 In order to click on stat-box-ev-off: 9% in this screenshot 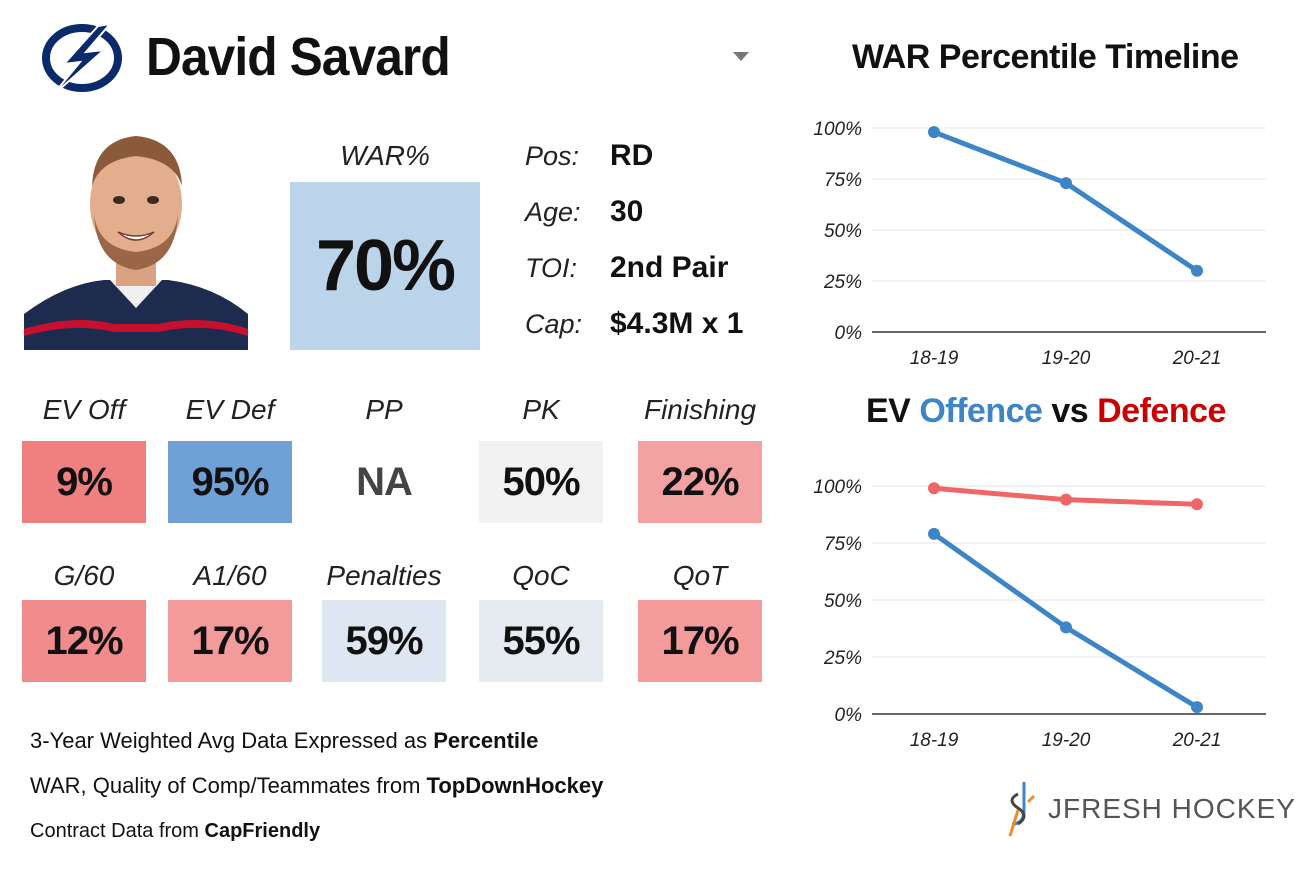, I will do `click(84, 482)`.